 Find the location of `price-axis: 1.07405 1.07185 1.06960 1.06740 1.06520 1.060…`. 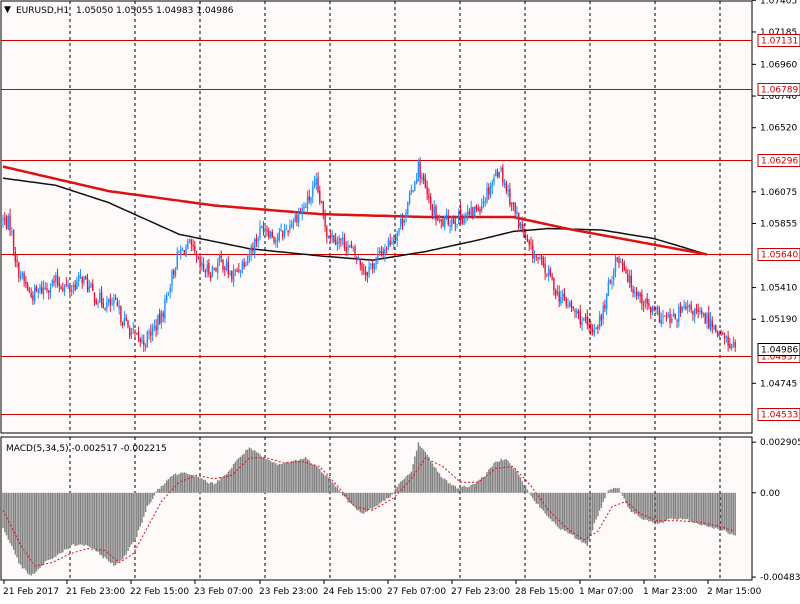

price-axis: 1.07405 1.07185 1.06960 1.06740 1.06520 1.060… is located at coordinates (774, 194).